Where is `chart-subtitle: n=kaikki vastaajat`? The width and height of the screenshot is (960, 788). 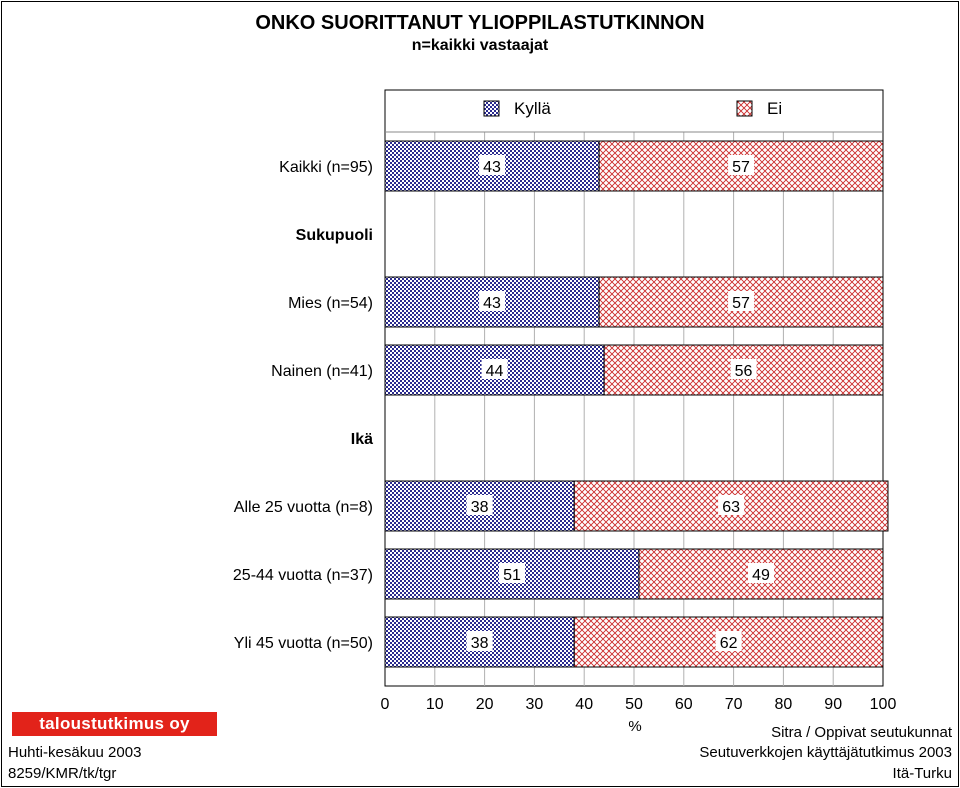
chart-subtitle: n=kaikki vastaajat is located at coordinates (480, 45).